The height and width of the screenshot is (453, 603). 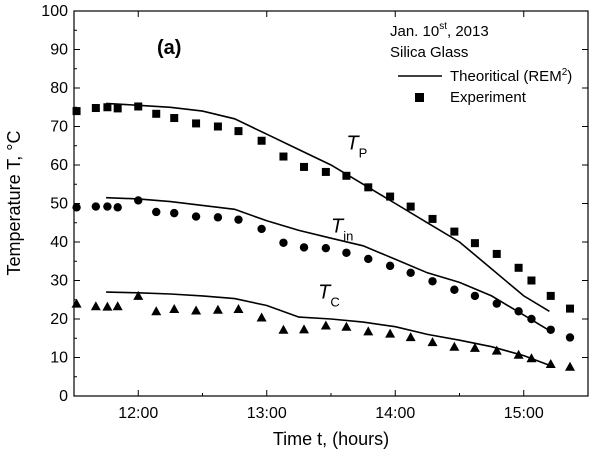 I want to click on date-annotation: Jan. 10st, 2013, so click(x=439, y=30).